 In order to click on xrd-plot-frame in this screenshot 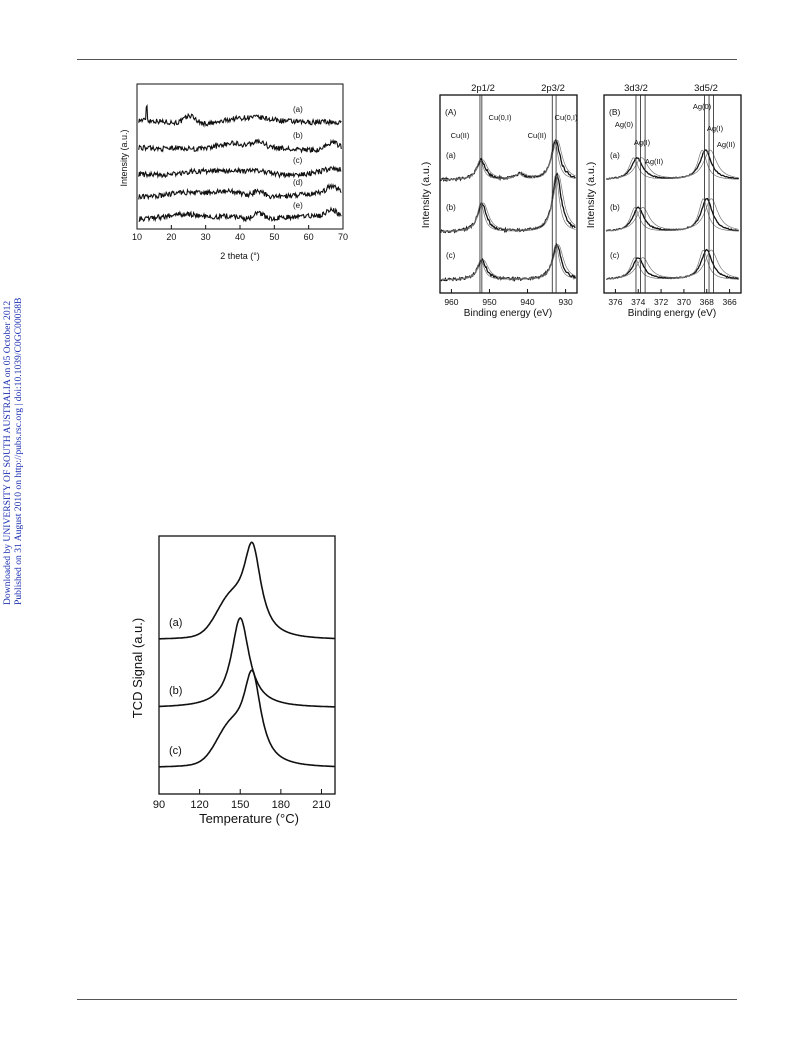, I will do `click(240, 156)`.